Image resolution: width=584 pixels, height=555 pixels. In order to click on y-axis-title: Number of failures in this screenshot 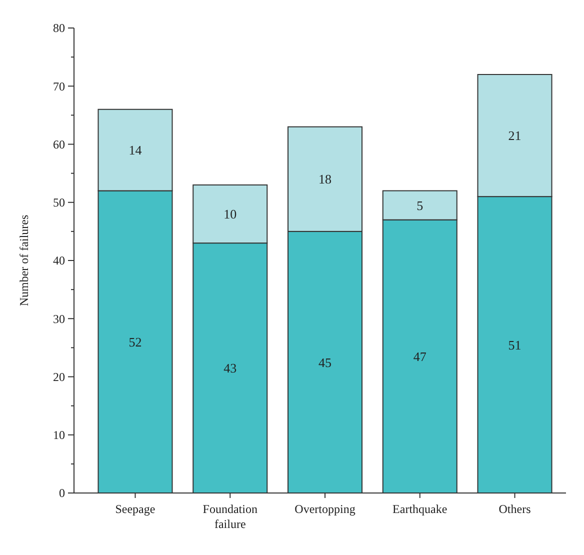, I will do `click(24, 260)`.